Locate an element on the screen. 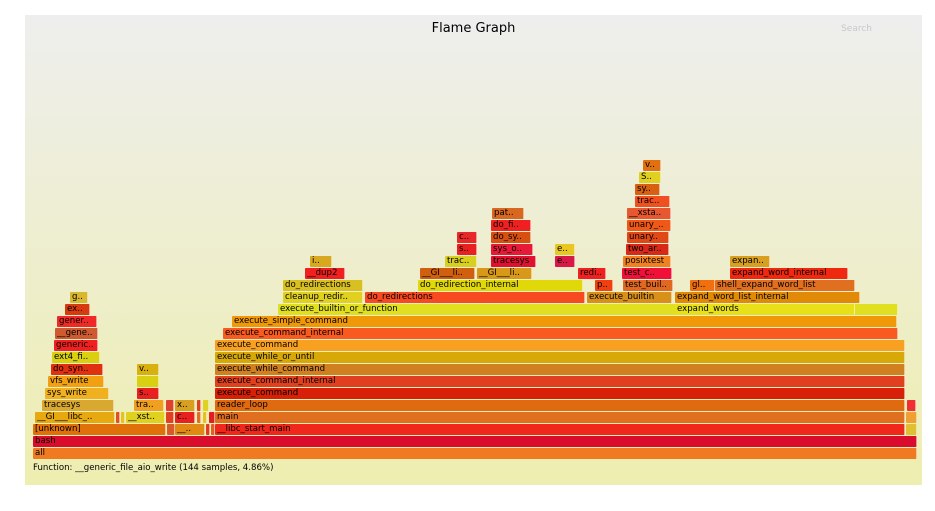 Image resolution: width=935 pixels, height=511 pixels. flame-frame: gl.. is located at coordinates (702, 285).